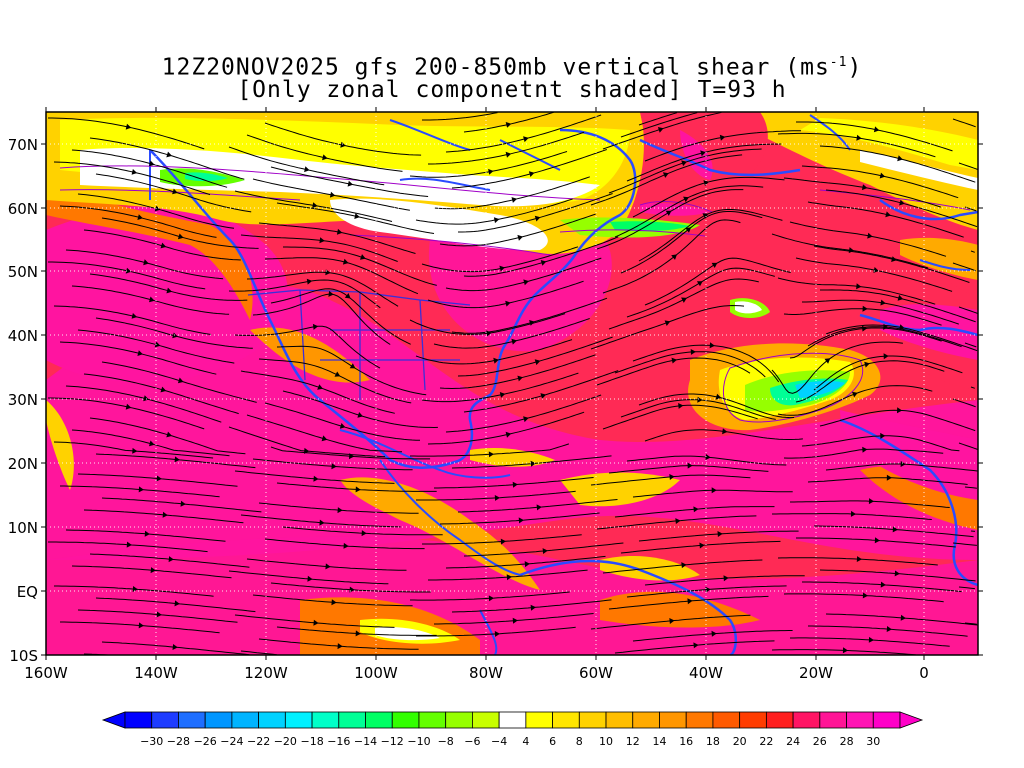 Image resolution: width=1024 pixels, height=768 pixels. Describe the element at coordinates (847, 741) in the screenshot. I see `colorbar-tick-label: 28` at that location.